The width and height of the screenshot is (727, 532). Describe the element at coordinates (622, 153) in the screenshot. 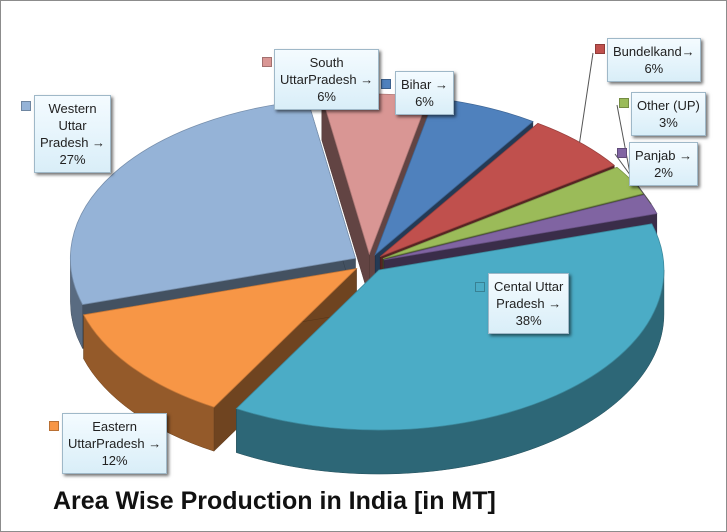

I see `legend-key-panjab` at that location.